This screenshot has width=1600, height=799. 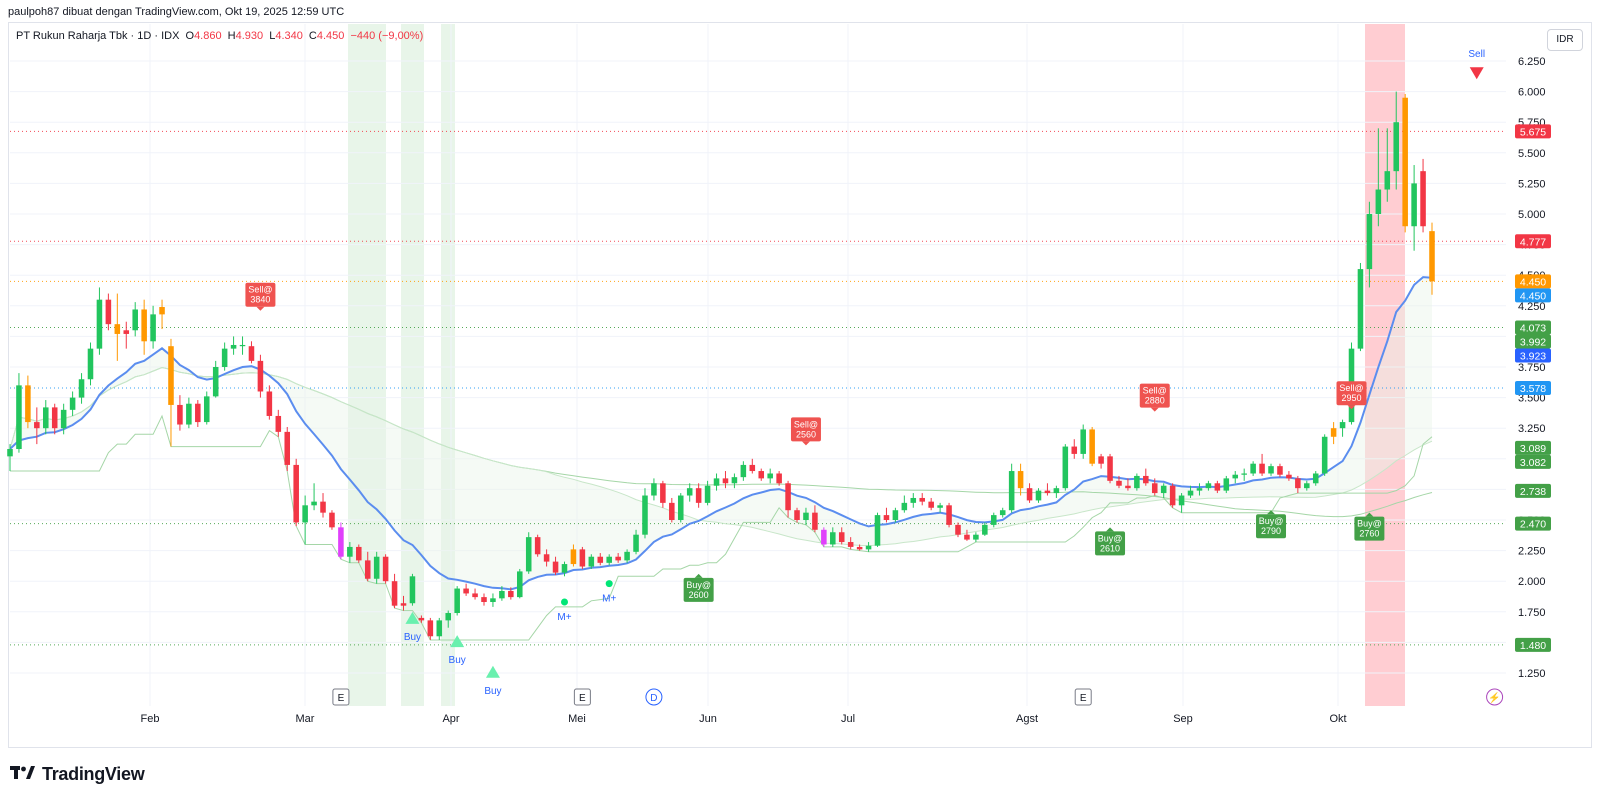 What do you see at coordinates (1533, 356) in the screenshot?
I see `price-tag-text: 3.923` at bounding box center [1533, 356].